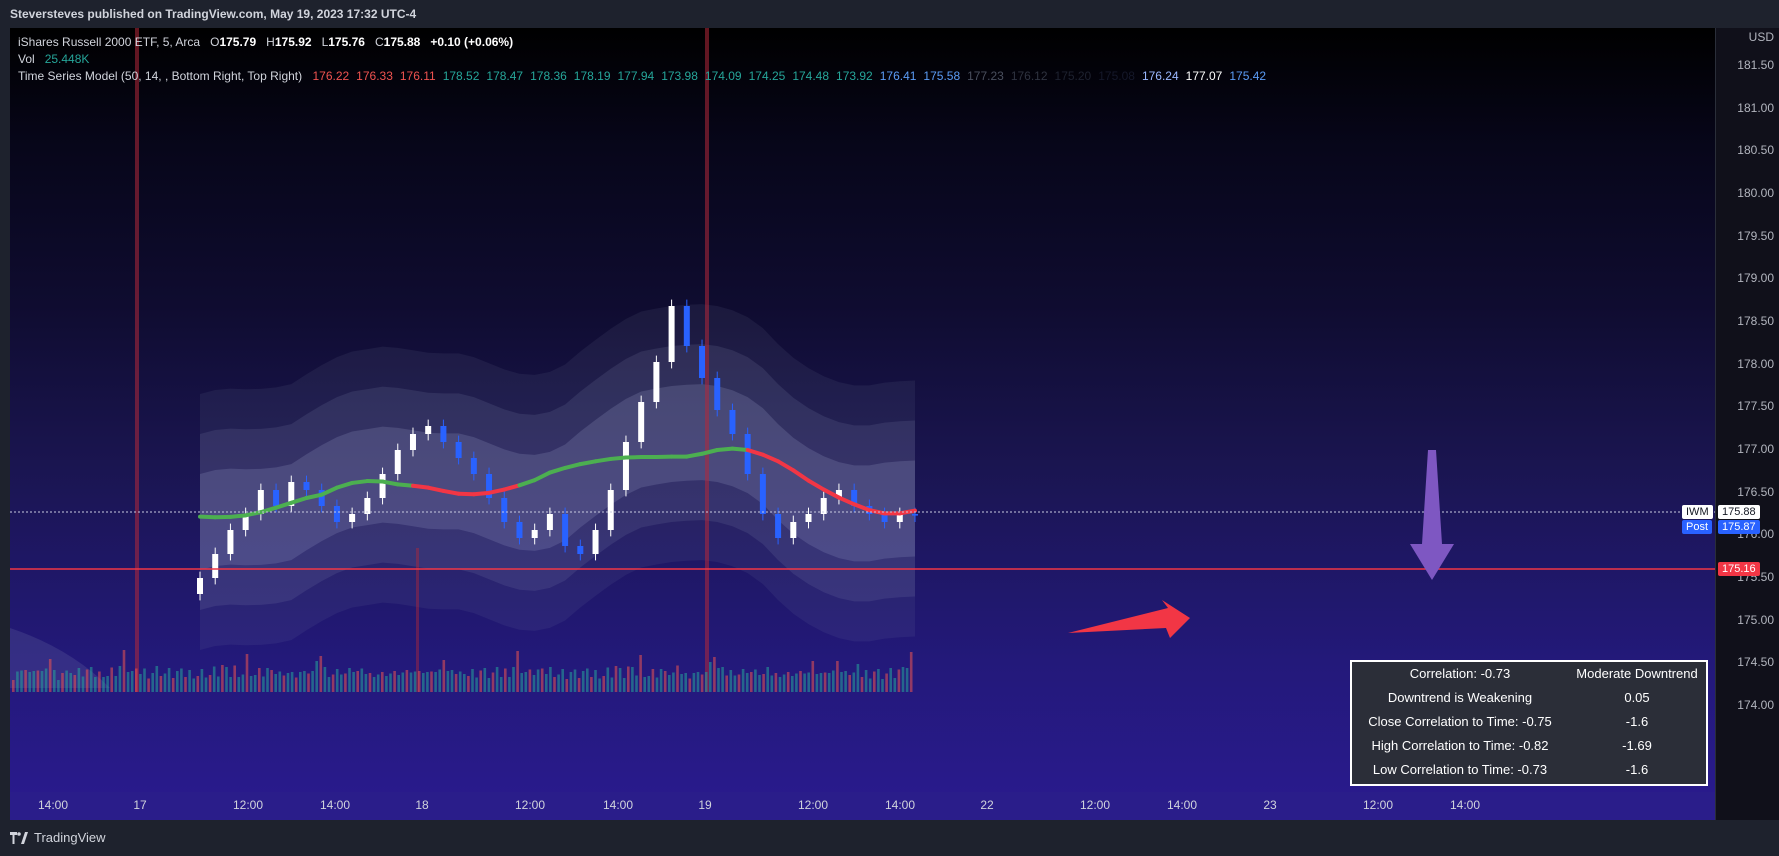 The image size is (1779, 856). I want to click on stats-row: Downtrend is Weakening 0.05, so click(1529, 698).